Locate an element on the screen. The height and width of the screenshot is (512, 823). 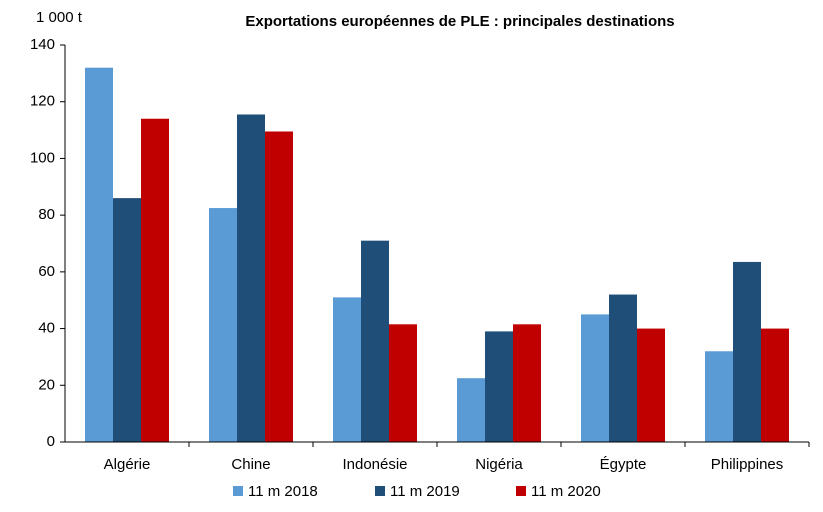
y-tick-label: 0 is located at coordinates (51, 441).